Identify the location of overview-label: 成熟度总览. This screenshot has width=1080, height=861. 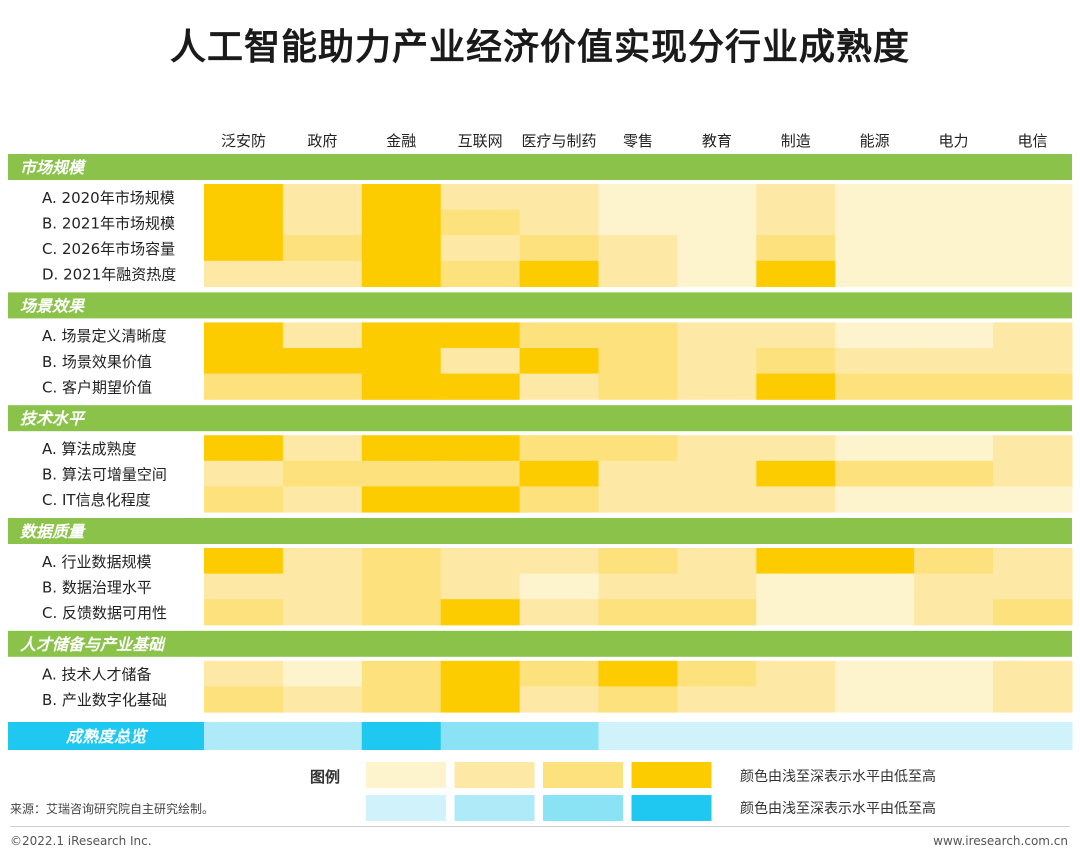
(107, 736).